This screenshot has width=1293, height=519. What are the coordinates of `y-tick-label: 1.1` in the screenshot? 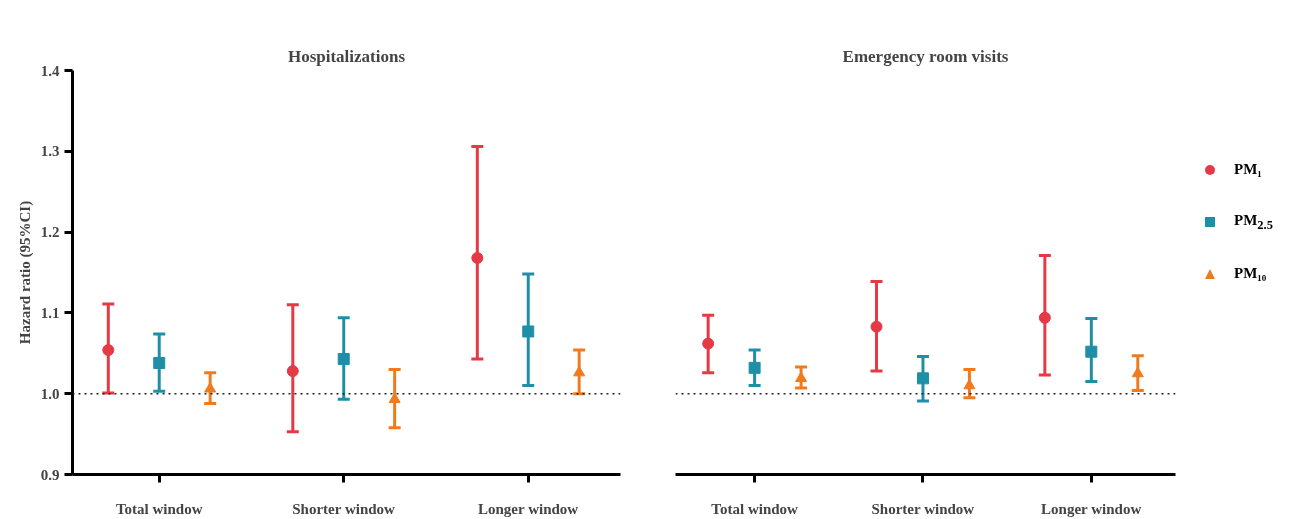 It's located at (50, 312).